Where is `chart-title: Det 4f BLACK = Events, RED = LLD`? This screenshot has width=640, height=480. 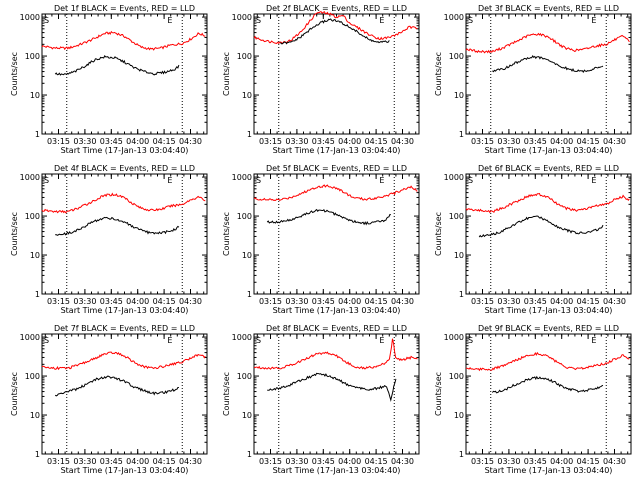
chart-title: Det 4f BLACK = Events, RED = LLD is located at coordinates (124, 168).